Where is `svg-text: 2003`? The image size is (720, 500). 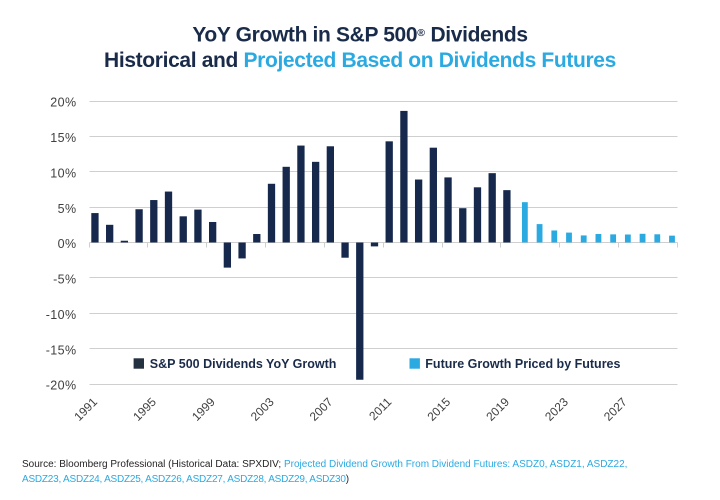
svg-text: 2003 is located at coordinates (262, 409).